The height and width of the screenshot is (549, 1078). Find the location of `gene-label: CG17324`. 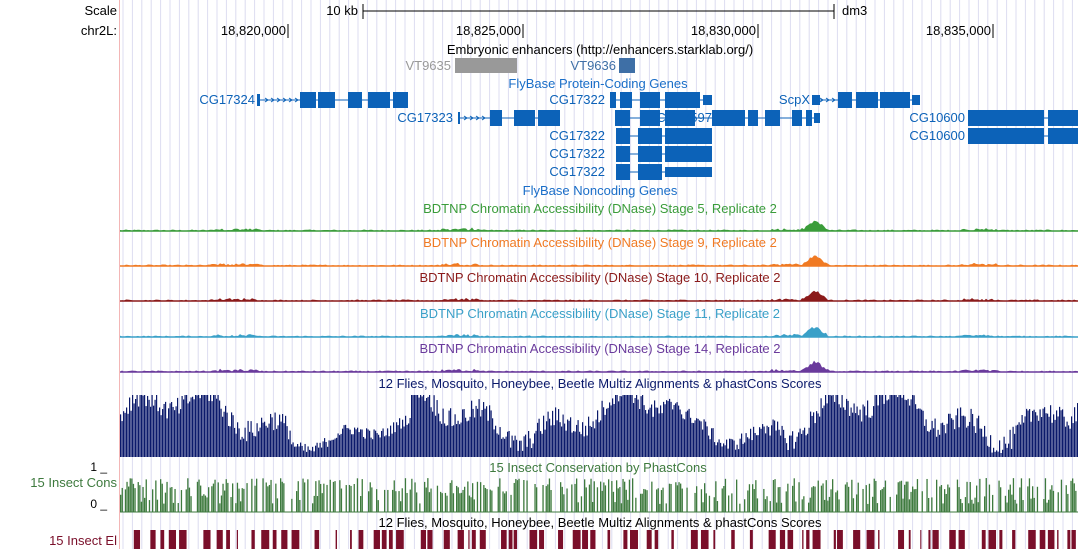

gene-label: CG17324 is located at coordinates (227, 99).